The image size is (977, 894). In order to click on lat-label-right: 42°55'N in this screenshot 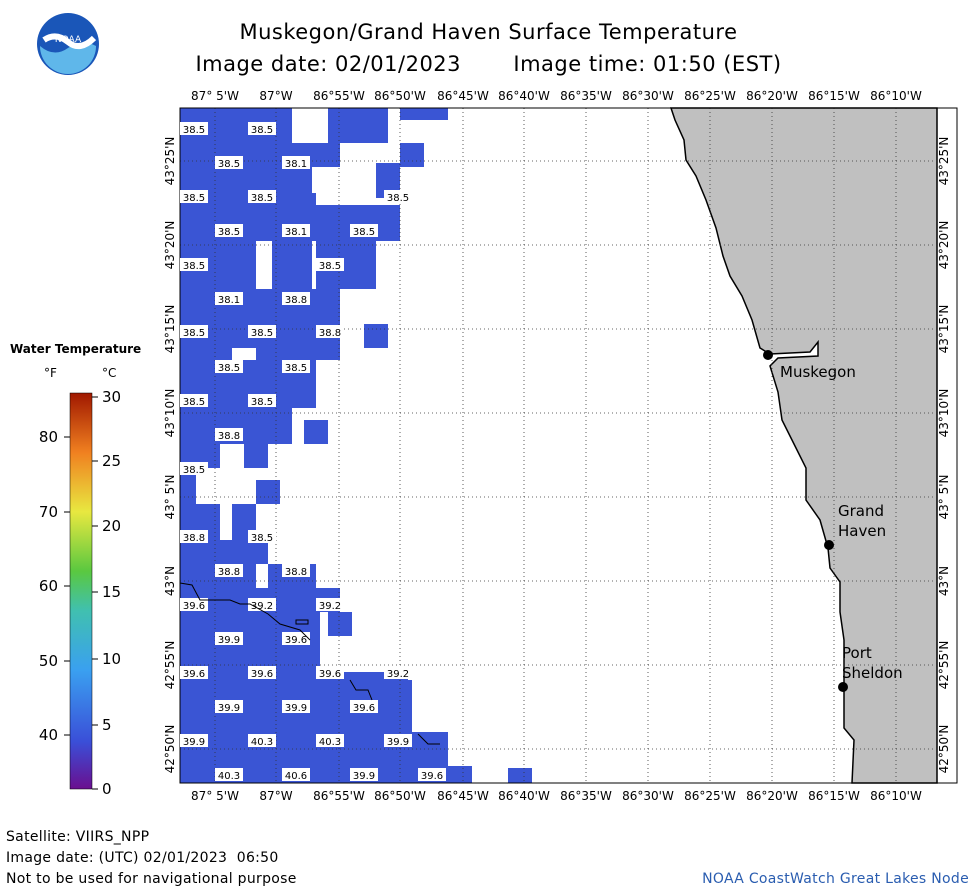, I will do `click(944, 665)`.